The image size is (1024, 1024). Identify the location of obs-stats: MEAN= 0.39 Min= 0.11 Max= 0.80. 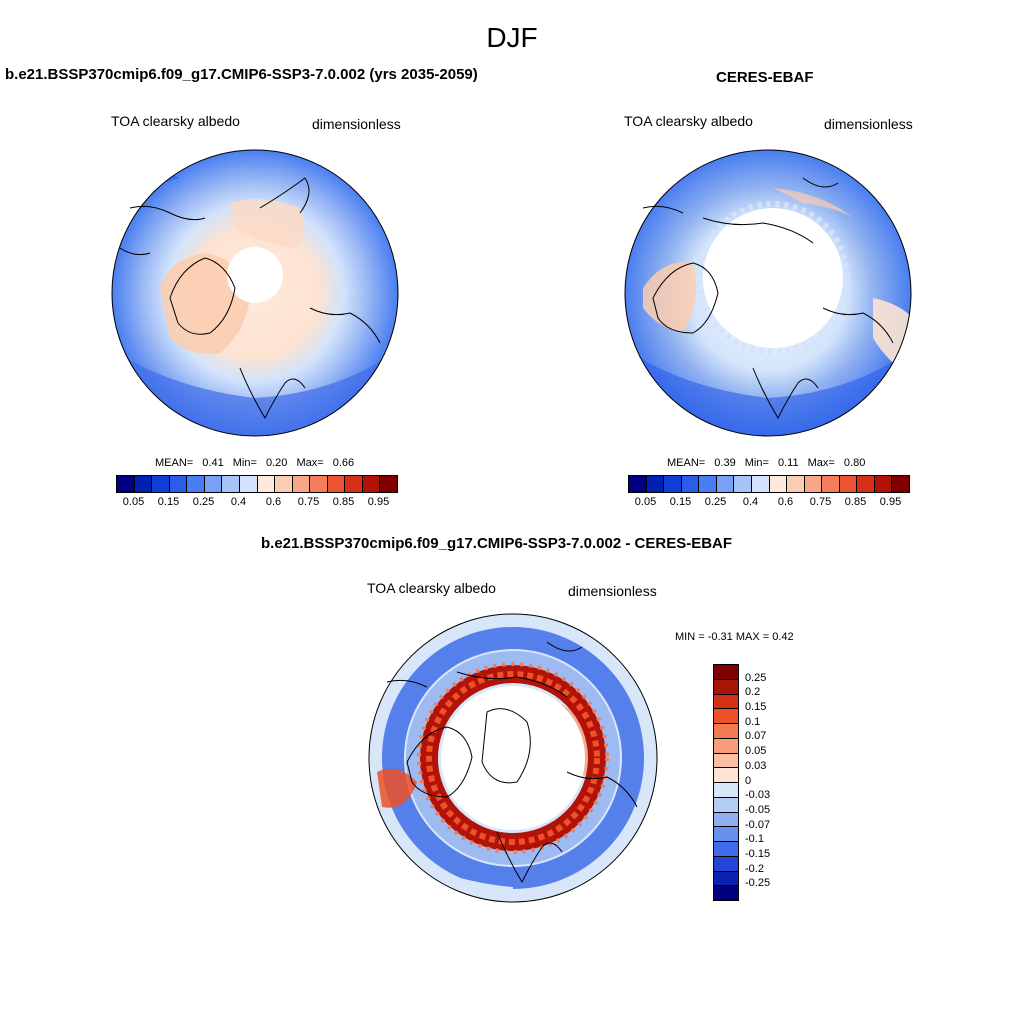
(766, 463).